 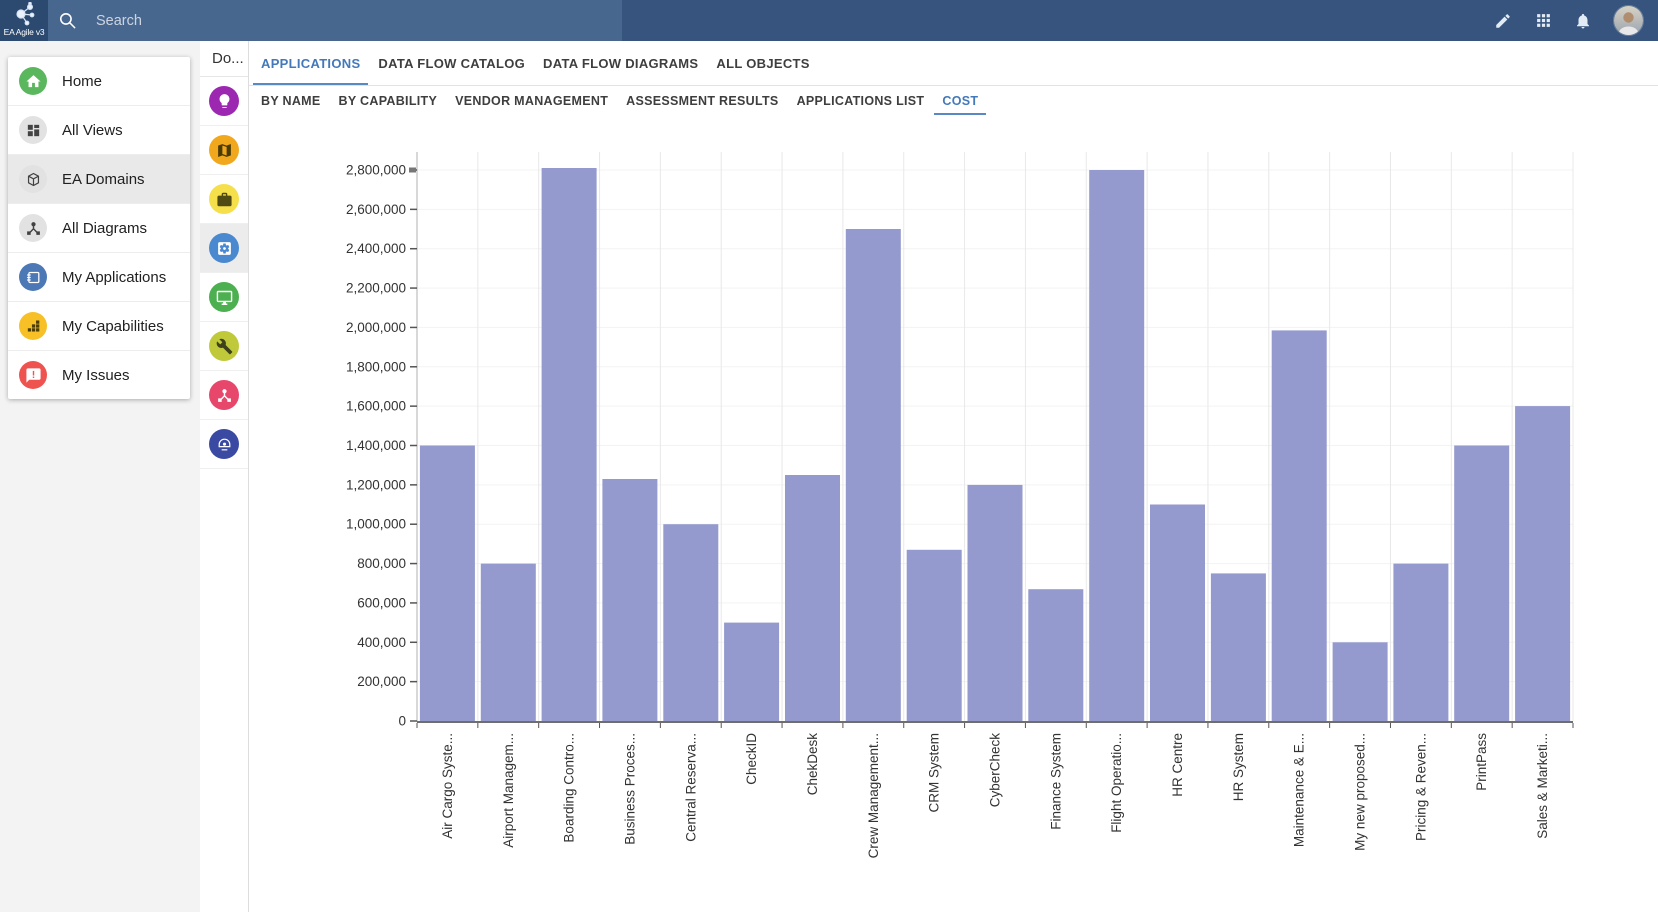 I want to click on sidebar-item-label: My Issues, so click(x=96, y=375).